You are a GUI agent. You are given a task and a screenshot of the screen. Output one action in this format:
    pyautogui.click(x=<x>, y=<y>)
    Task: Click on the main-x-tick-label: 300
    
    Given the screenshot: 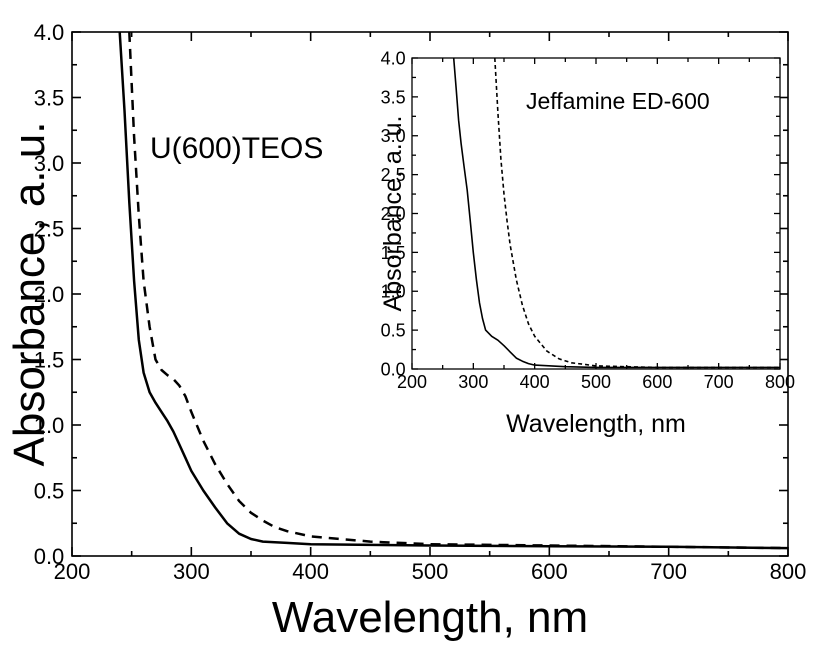 What is the action you would take?
    pyautogui.click(x=191, y=571)
    